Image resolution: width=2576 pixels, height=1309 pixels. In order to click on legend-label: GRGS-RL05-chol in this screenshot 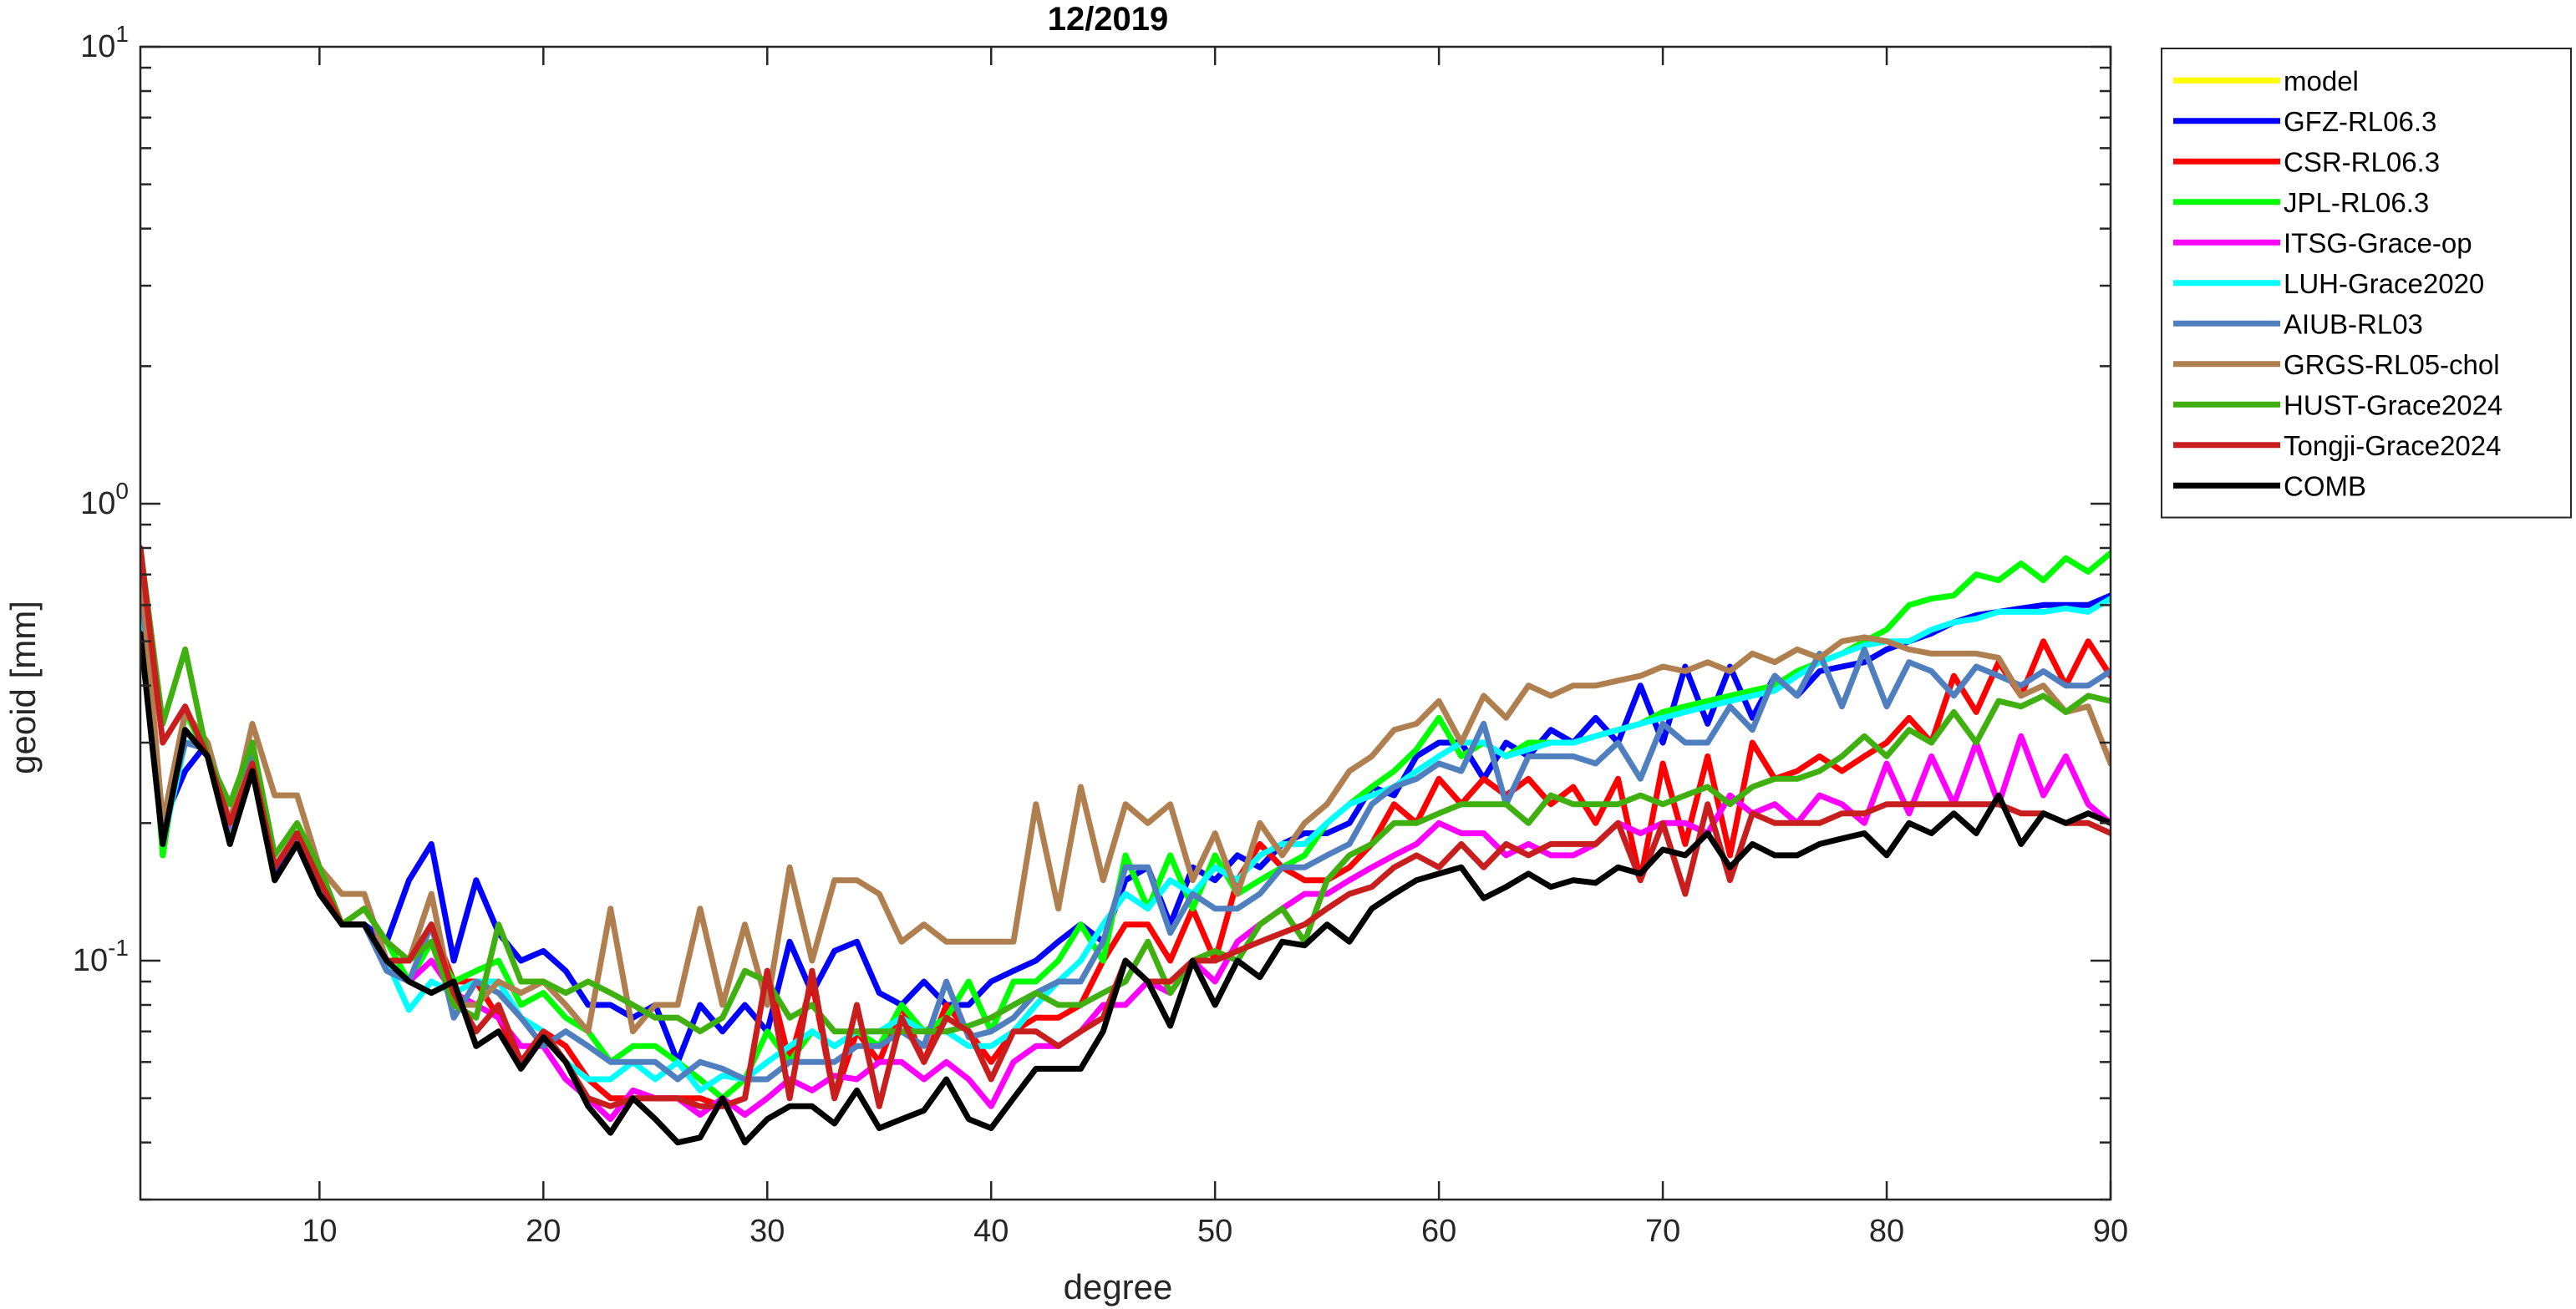, I will do `click(2392, 364)`.